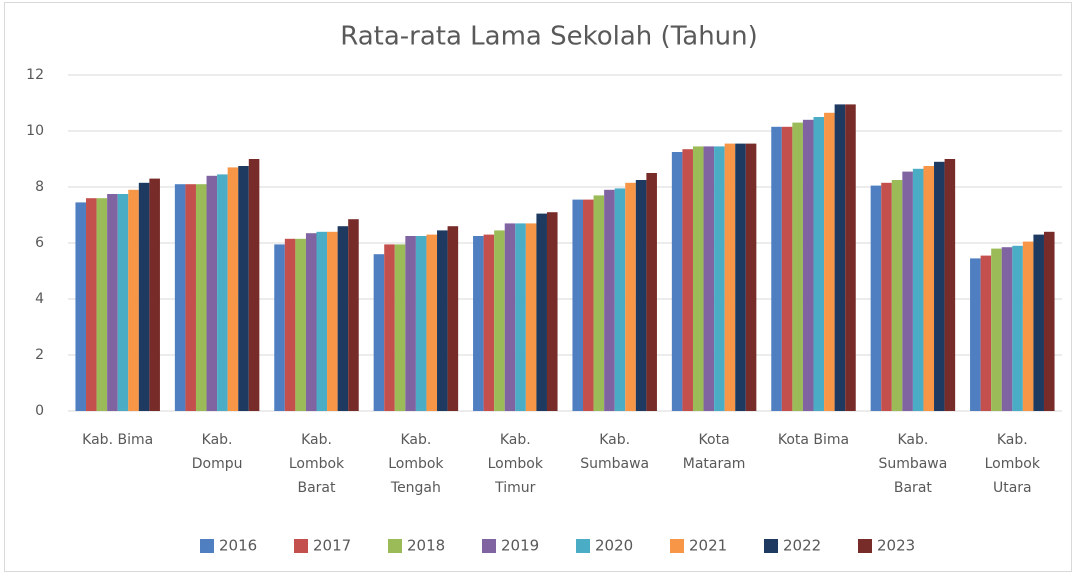 The height and width of the screenshot is (576, 1078). Describe the element at coordinates (416, 464) in the screenshot. I see `x-tick-label: Kab. Lombok Tengah` at that location.